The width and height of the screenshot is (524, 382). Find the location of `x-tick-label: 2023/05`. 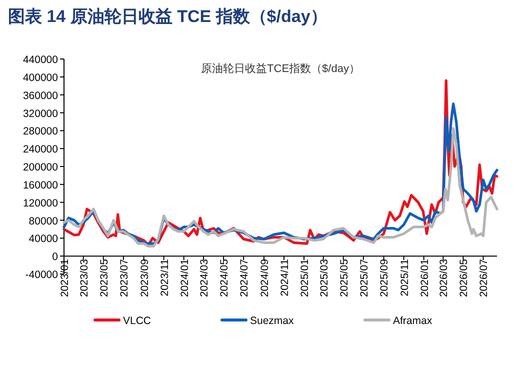

x-tick-label: 2023/05 is located at coordinates (104, 278).